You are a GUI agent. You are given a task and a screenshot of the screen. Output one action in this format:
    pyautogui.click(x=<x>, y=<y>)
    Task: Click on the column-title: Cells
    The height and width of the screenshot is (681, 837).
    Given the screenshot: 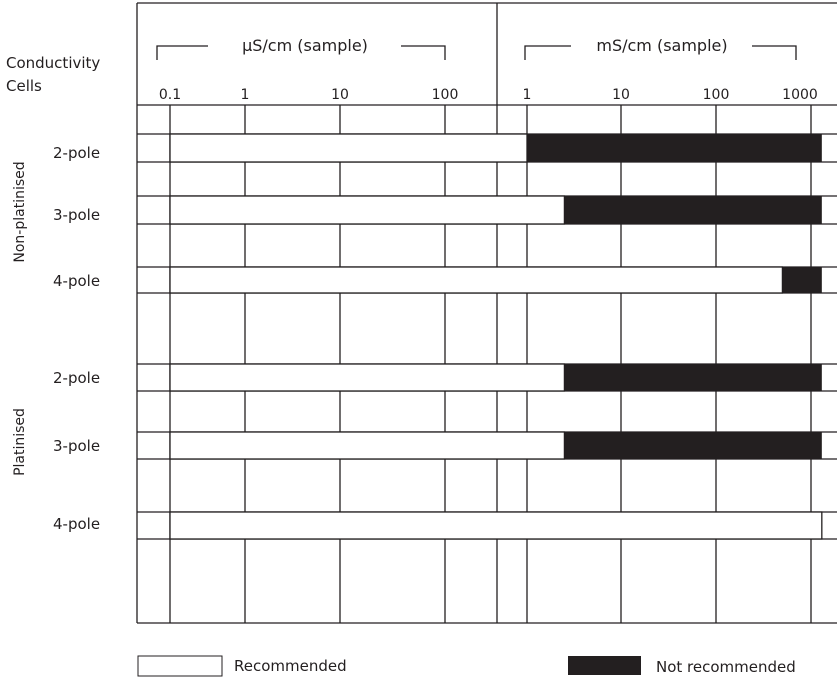 What is the action you would take?
    pyautogui.click(x=24, y=86)
    